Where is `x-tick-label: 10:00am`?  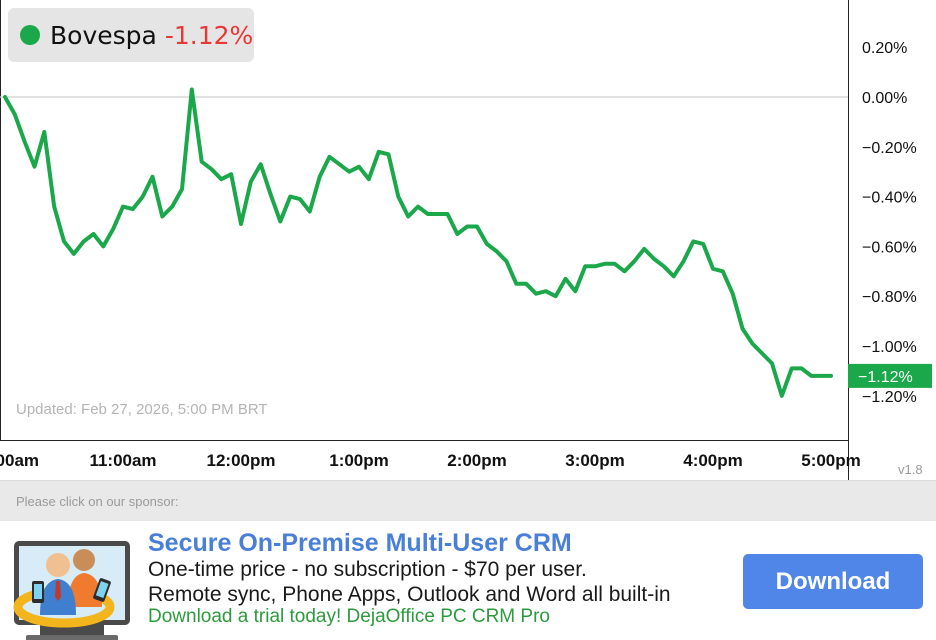
x-tick-label: 10:00am is located at coordinates (19, 460).